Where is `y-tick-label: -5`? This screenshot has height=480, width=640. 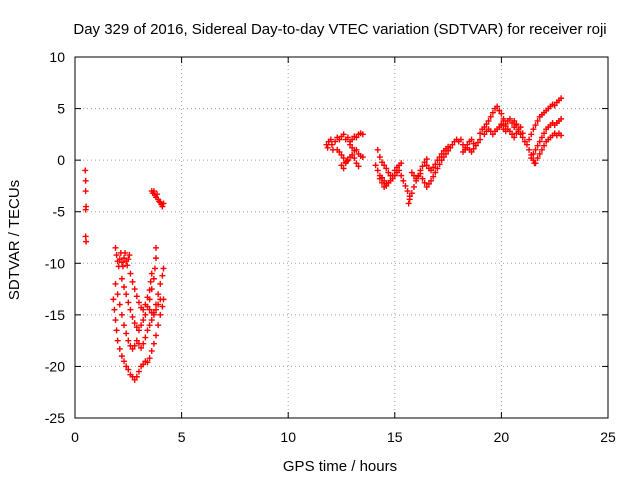 y-tick-label: -5 is located at coordinates (59, 212).